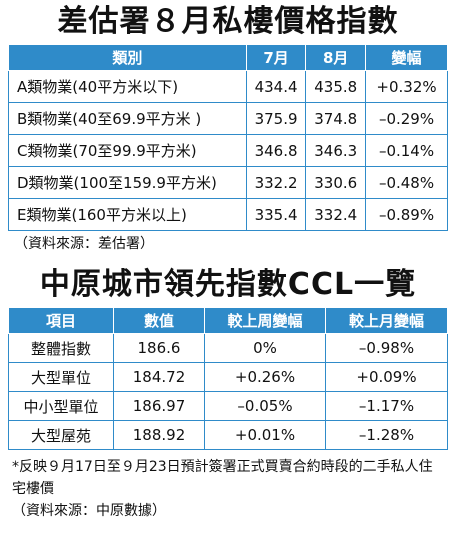  Describe the element at coordinates (336, 57) in the screenshot. I see `column-header-august: 8月` at that location.